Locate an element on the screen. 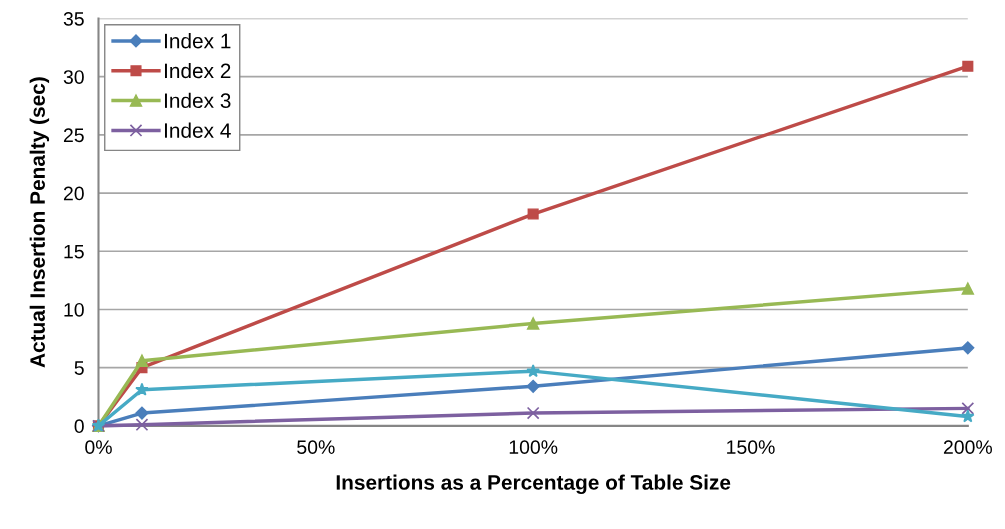 This screenshot has width=1005, height=529. y-tick-label: 25 is located at coordinates (73, 135).